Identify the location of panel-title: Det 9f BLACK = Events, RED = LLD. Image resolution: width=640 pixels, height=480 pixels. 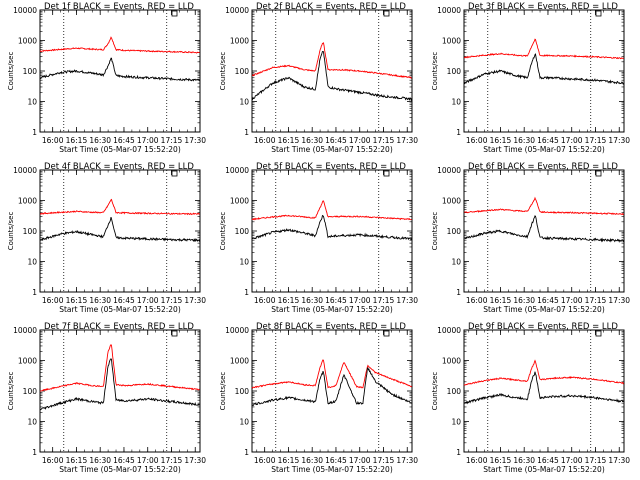
(543, 327).